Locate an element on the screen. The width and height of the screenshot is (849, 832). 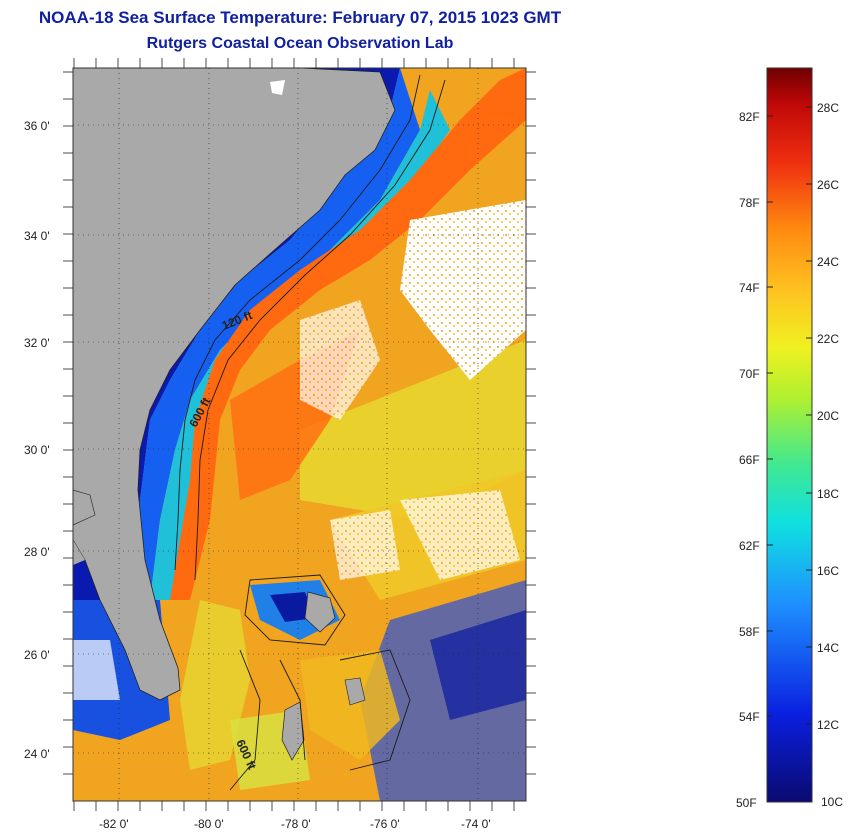
lat-label-34: 34 0' is located at coordinates (37, 236).